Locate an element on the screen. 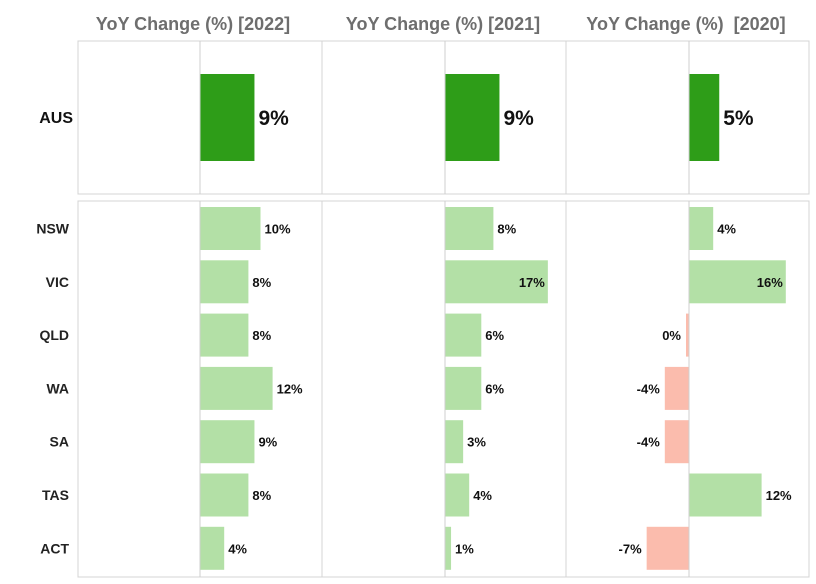  total-bar-2022 is located at coordinates (227, 117).